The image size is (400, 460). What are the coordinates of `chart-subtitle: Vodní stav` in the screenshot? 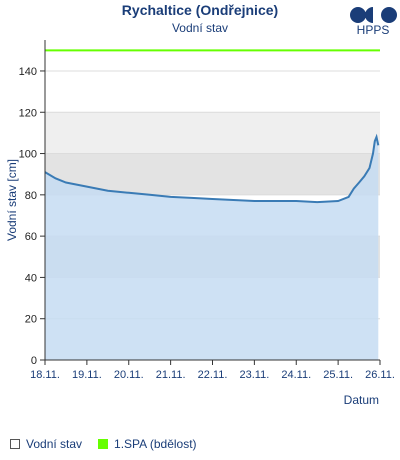 It's located at (200, 28).